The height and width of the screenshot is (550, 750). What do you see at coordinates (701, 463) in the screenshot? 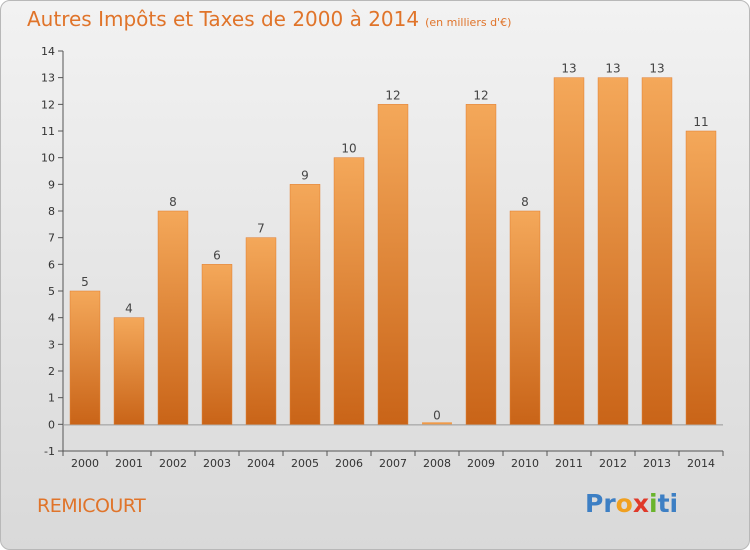
I see `x-tick-label: 2014` at bounding box center [701, 463].